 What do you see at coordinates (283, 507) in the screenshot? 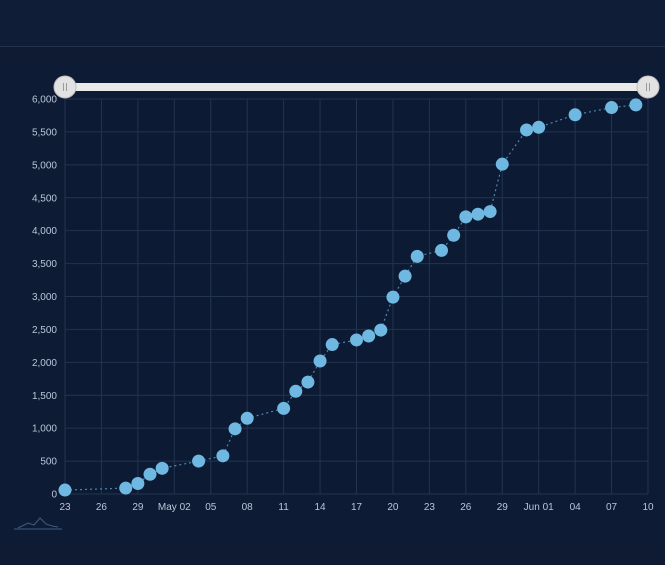
I see `x-tick-label: 11` at bounding box center [283, 507].